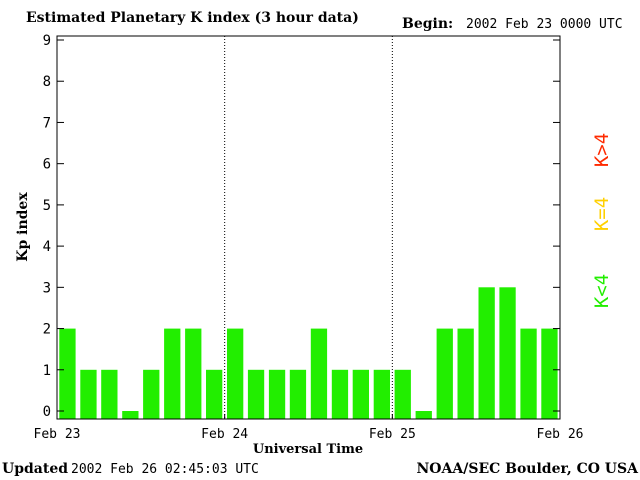 This screenshot has width=640, height=480. Describe the element at coordinates (47, 371) in the screenshot. I see `y-tick-label: 1` at that location.